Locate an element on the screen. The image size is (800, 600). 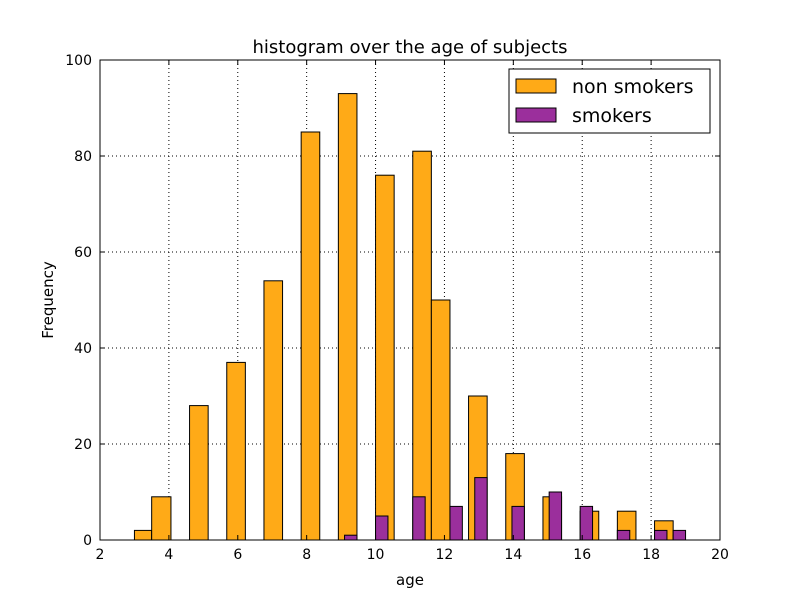
x-tick-label: 6 is located at coordinates (237, 555).